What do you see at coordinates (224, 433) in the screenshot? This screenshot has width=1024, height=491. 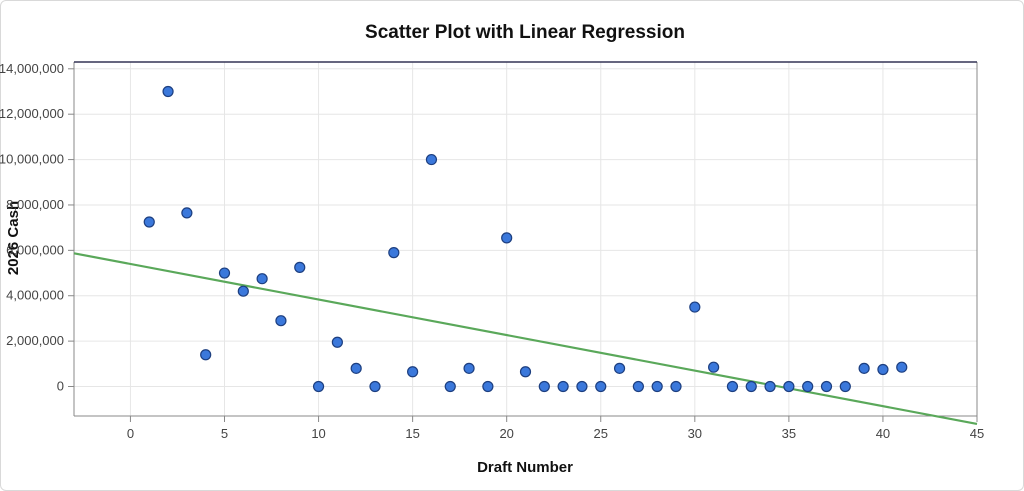 I see `x-tick-label: 5` at bounding box center [224, 433].